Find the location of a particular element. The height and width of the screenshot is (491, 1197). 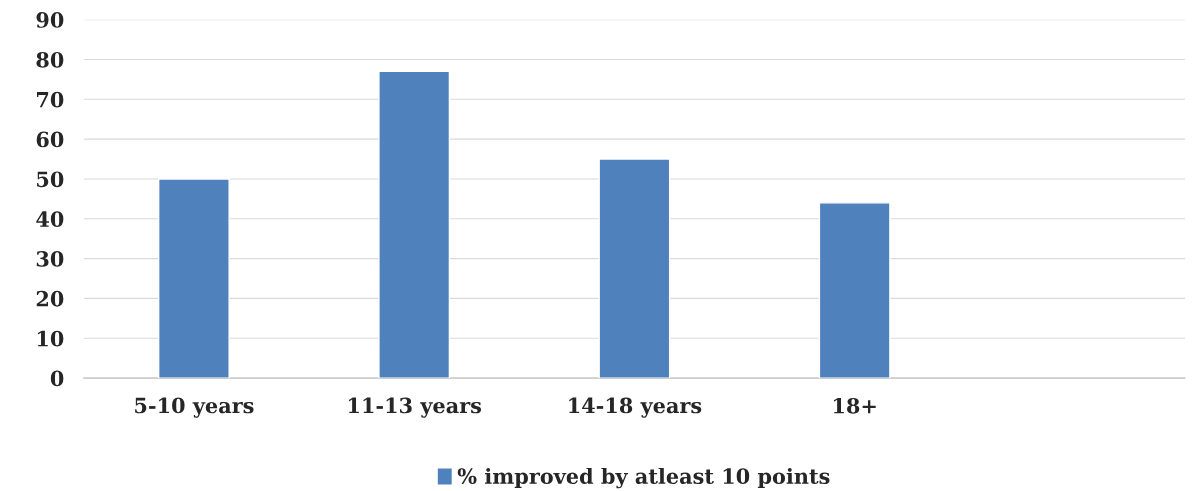

y-tick-label: 0 is located at coordinates (57, 378).